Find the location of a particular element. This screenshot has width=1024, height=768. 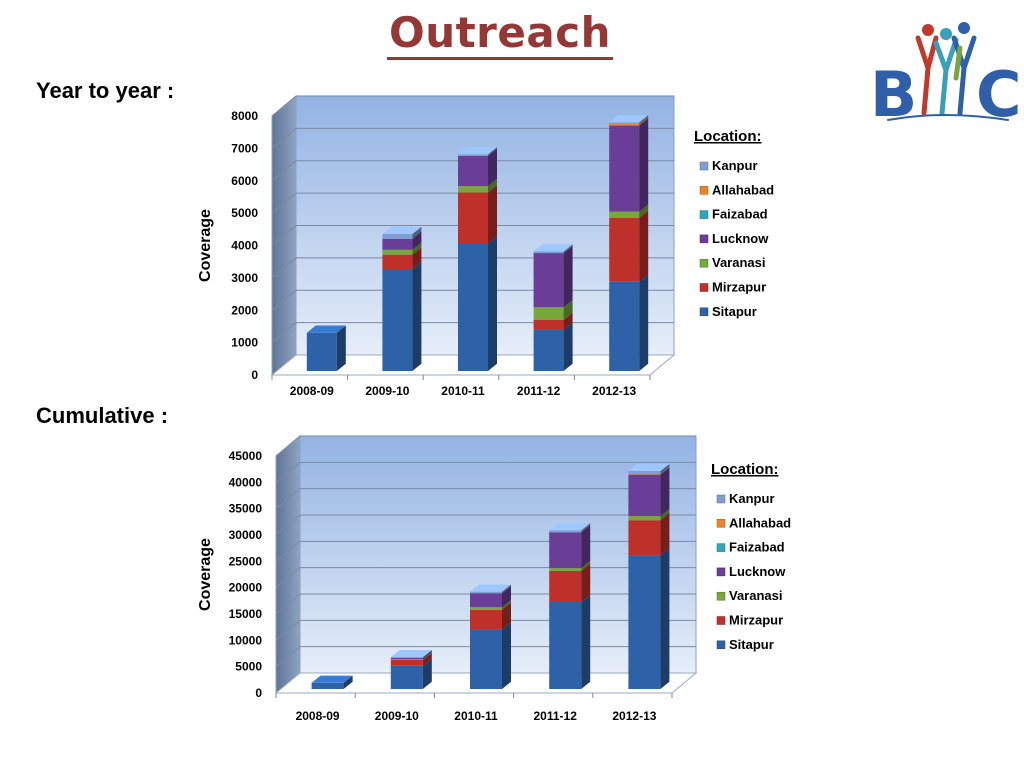

legend-label-varanasi: Varanasi is located at coordinates (756, 595).